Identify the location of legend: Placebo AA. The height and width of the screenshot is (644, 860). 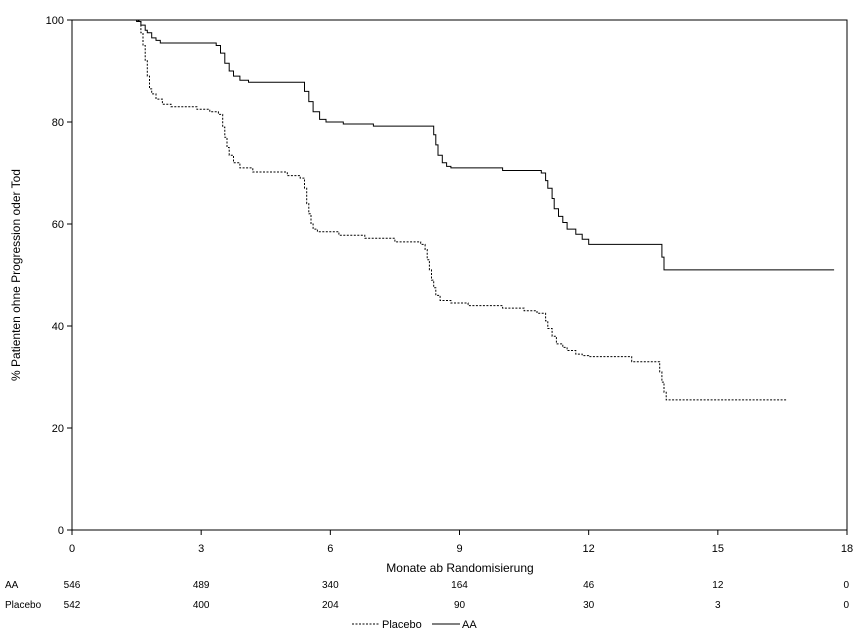
(414, 625).